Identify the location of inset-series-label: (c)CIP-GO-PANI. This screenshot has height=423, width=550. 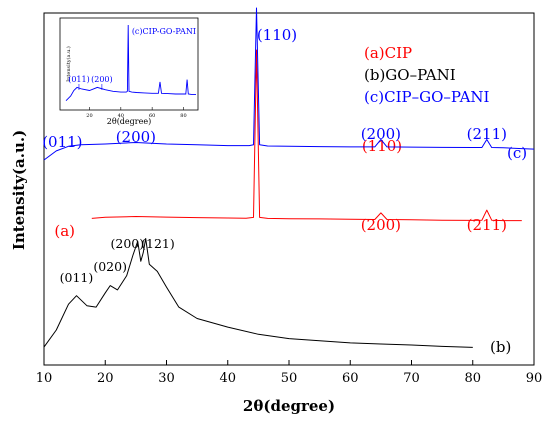
(164, 31).